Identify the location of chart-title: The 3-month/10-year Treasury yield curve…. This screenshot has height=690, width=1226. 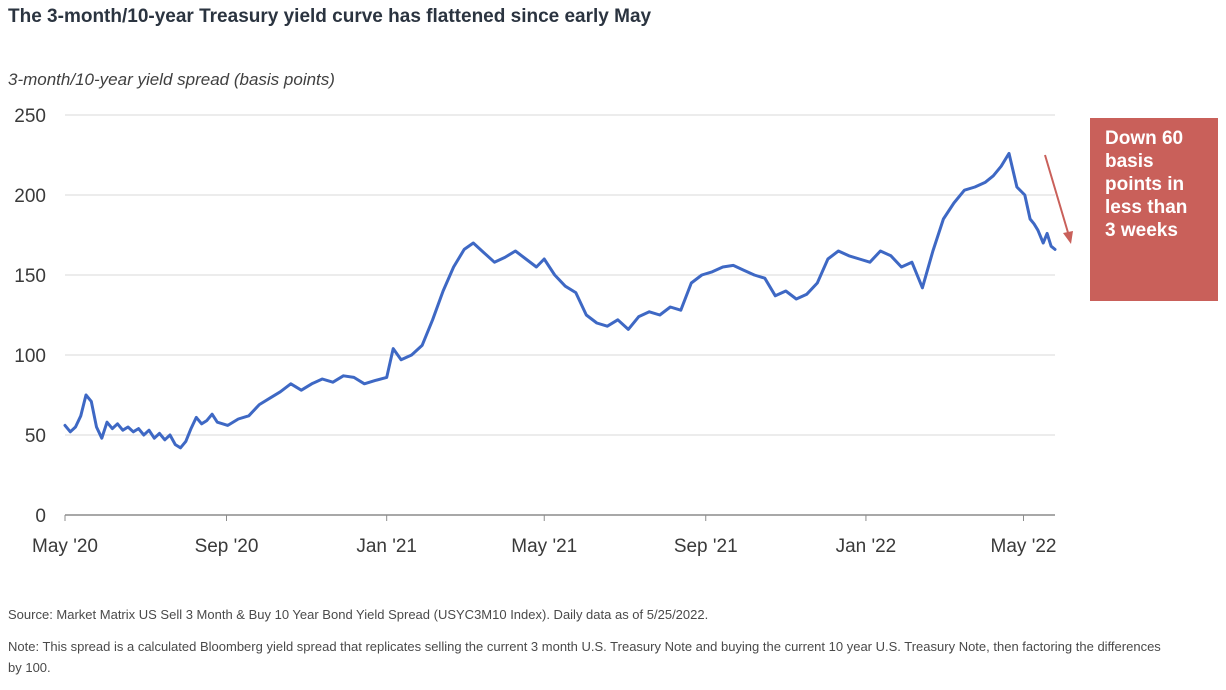
(330, 16).